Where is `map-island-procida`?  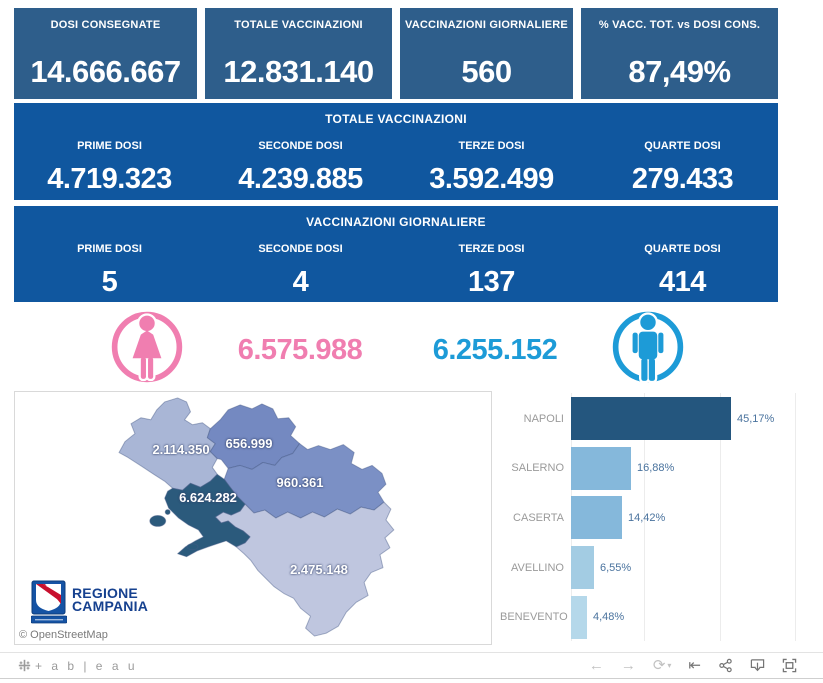
map-island-procida is located at coordinates (167, 512).